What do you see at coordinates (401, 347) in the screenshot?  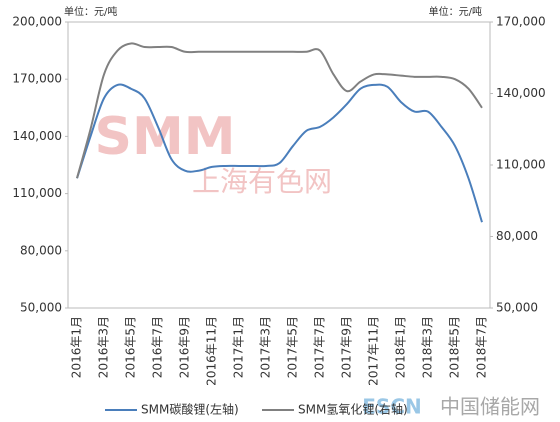 I see `x-tick-label: 2018年1月` at bounding box center [401, 347].